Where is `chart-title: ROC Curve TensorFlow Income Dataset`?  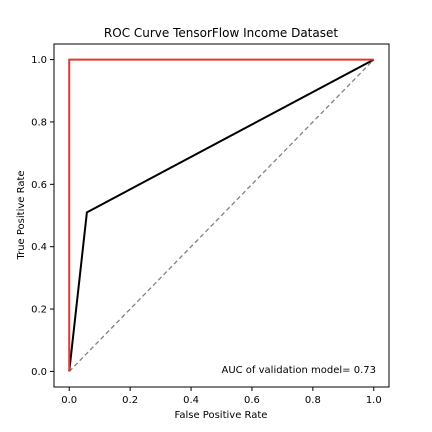 chart-title: ROC Curve TensorFlow Income Dataset is located at coordinates (221, 33).